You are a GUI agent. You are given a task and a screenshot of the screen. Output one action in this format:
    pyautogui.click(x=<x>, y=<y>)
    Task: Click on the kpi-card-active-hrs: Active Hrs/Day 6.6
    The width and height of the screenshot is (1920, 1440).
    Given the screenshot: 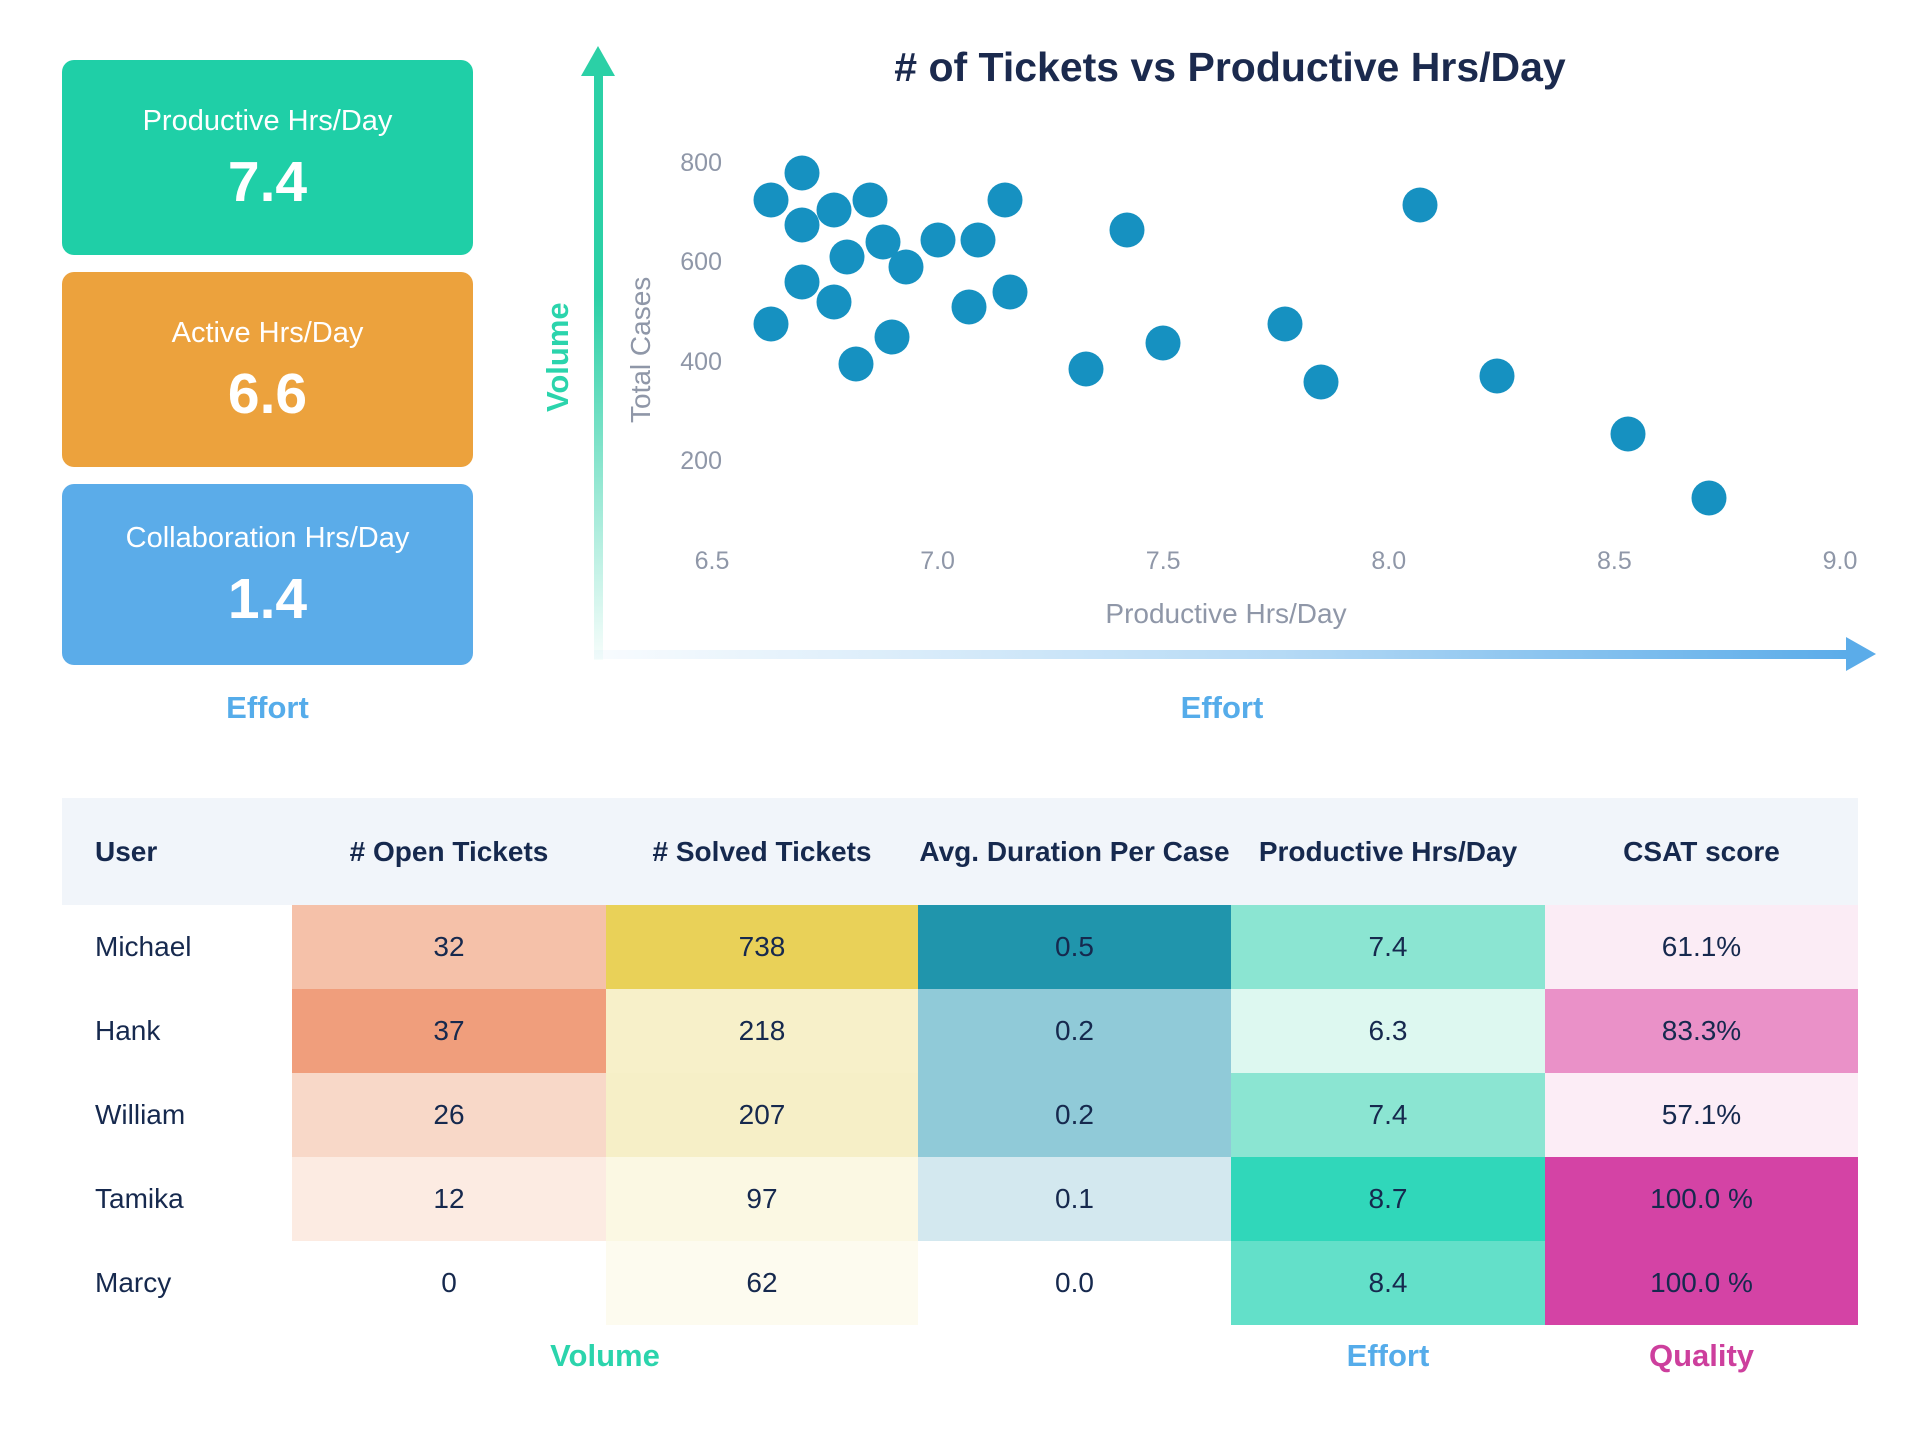 What is the action you would take?
    pyautogui.click(x=267, y=369)
    